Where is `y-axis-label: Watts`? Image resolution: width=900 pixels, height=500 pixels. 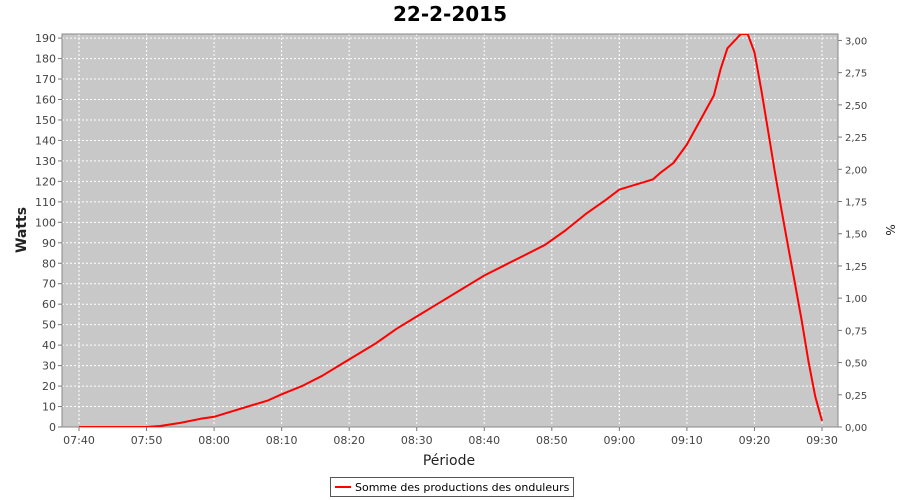 y-axis-label: Watts is located at coordinates (22, 230).